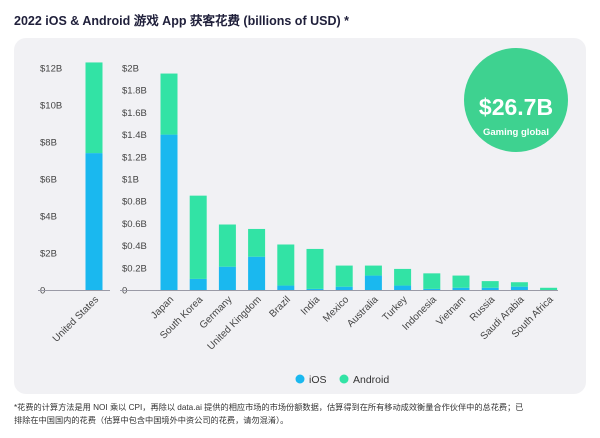 This screenshot has height=438, width=600. Describe the element at coordinates (48, 217) in the screenshot. I see `y-tick-label: $4B` at that location.